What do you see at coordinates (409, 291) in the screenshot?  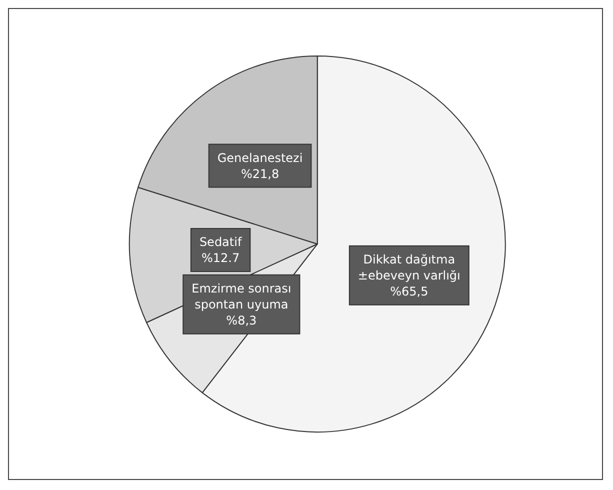 I see `data-label: %65,5` at bounding box center [409, 291].